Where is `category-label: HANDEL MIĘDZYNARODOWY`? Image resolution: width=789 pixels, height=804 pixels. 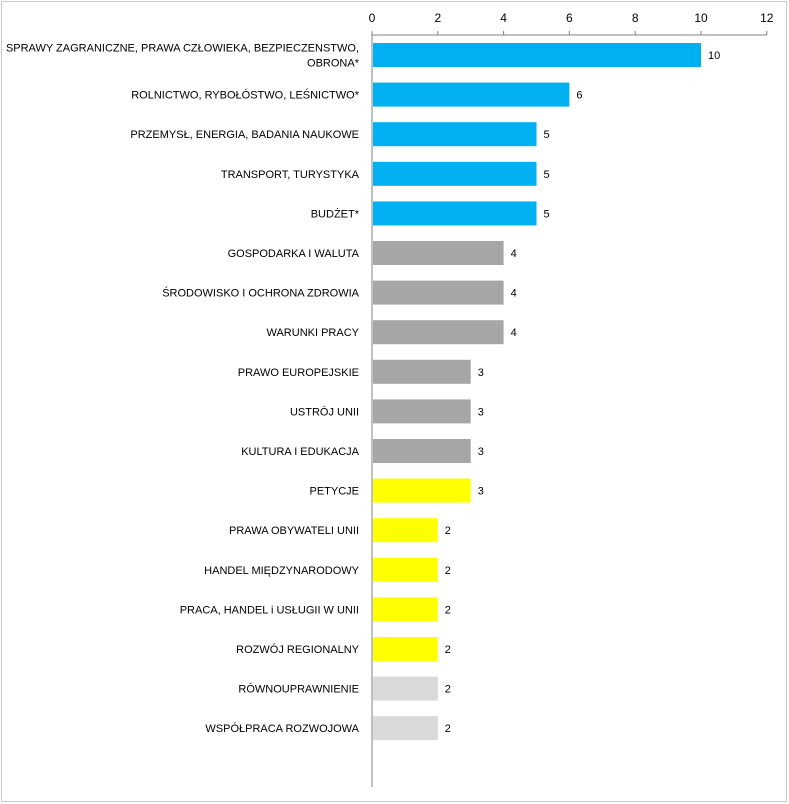 category-label: HANDEL MIĘDZYNARODOWY is located at coordinates (281, 571).